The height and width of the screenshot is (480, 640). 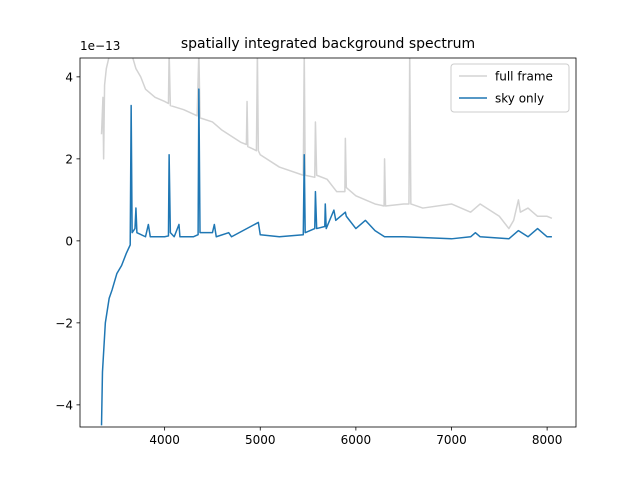 What do you see at coordinates (164, 440) in the screenshot?
I see `x-tick-label: 4000` at bounding box center [164, 440].